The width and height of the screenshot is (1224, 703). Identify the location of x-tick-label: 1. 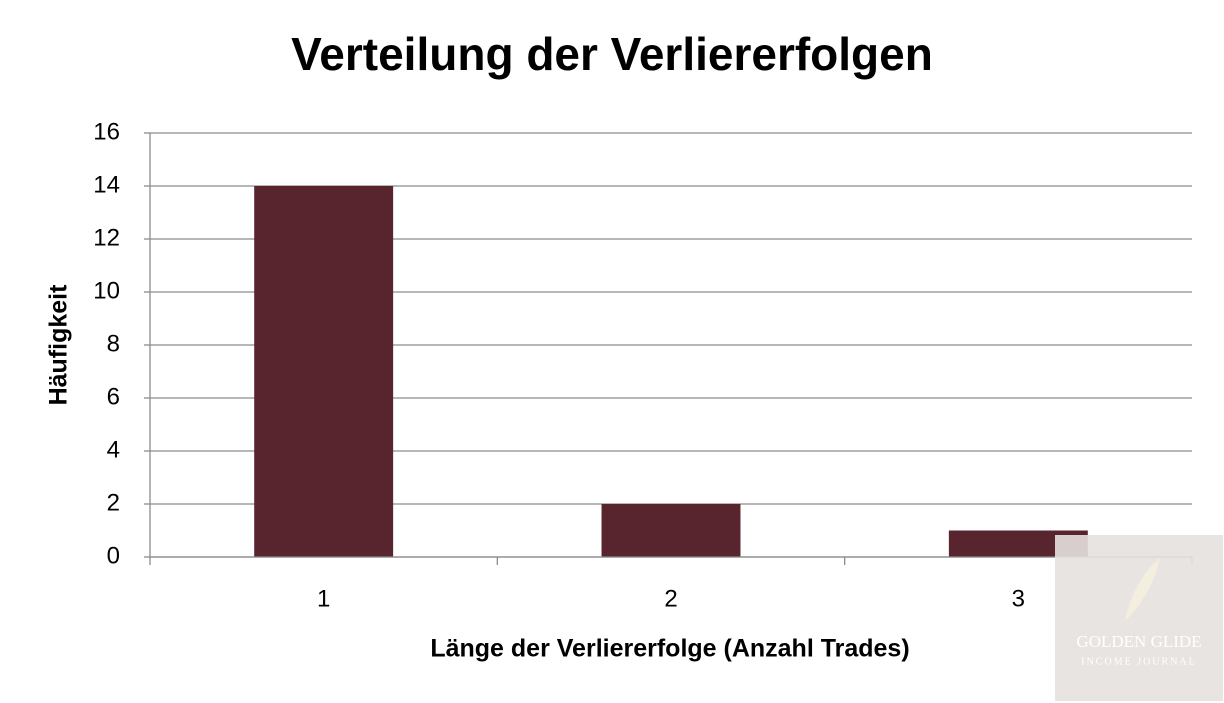
(323, 598).